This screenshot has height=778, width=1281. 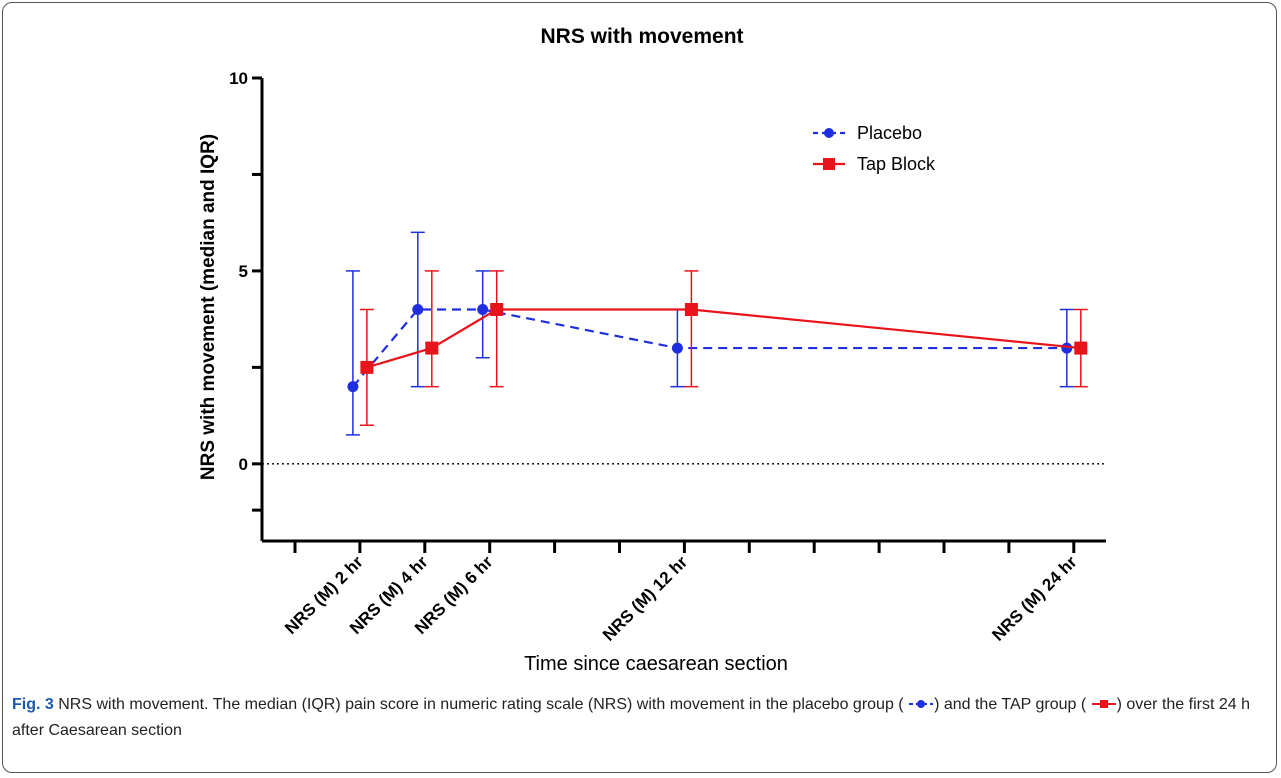 What do you see at coordinates (896, 164) in the screenshot?
I see `legend-label: Tap Block` at bounding box center [896, 164].